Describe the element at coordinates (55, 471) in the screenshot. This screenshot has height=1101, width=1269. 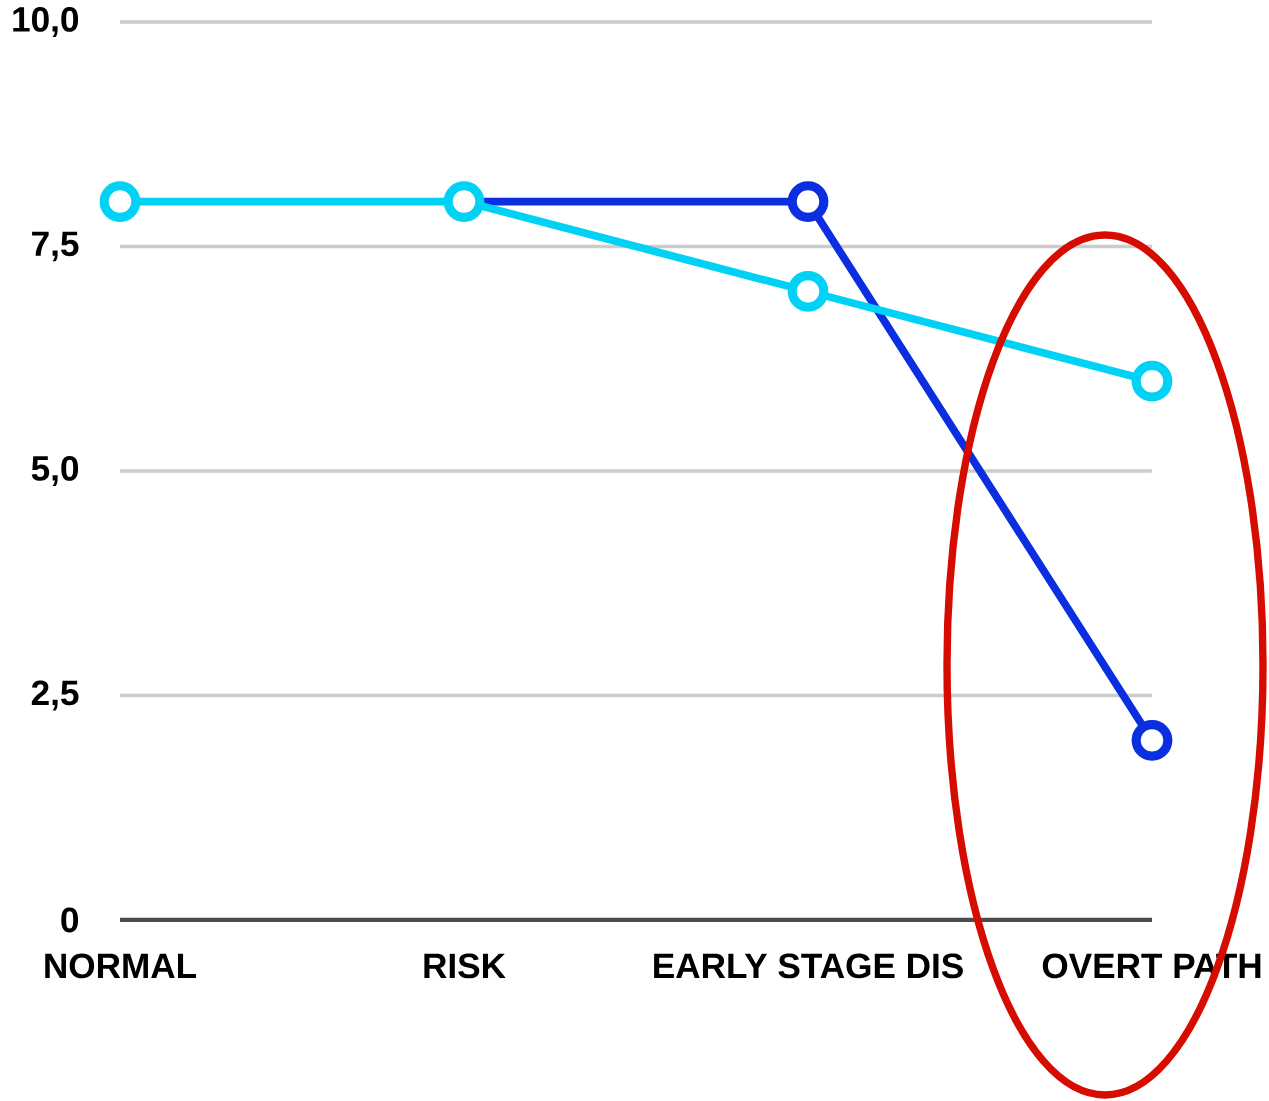
I see `y-tick-label: 5,0` at that location.